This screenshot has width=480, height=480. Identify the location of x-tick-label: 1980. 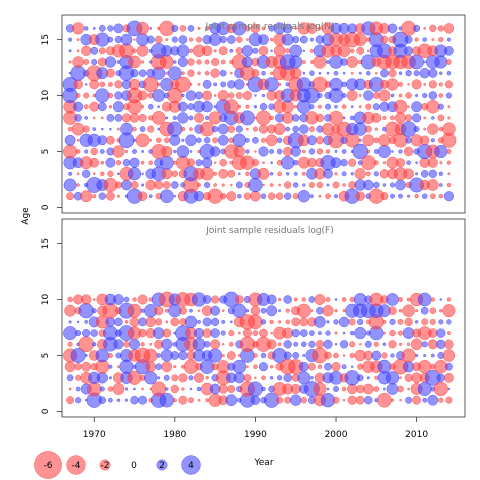
(174, 435).